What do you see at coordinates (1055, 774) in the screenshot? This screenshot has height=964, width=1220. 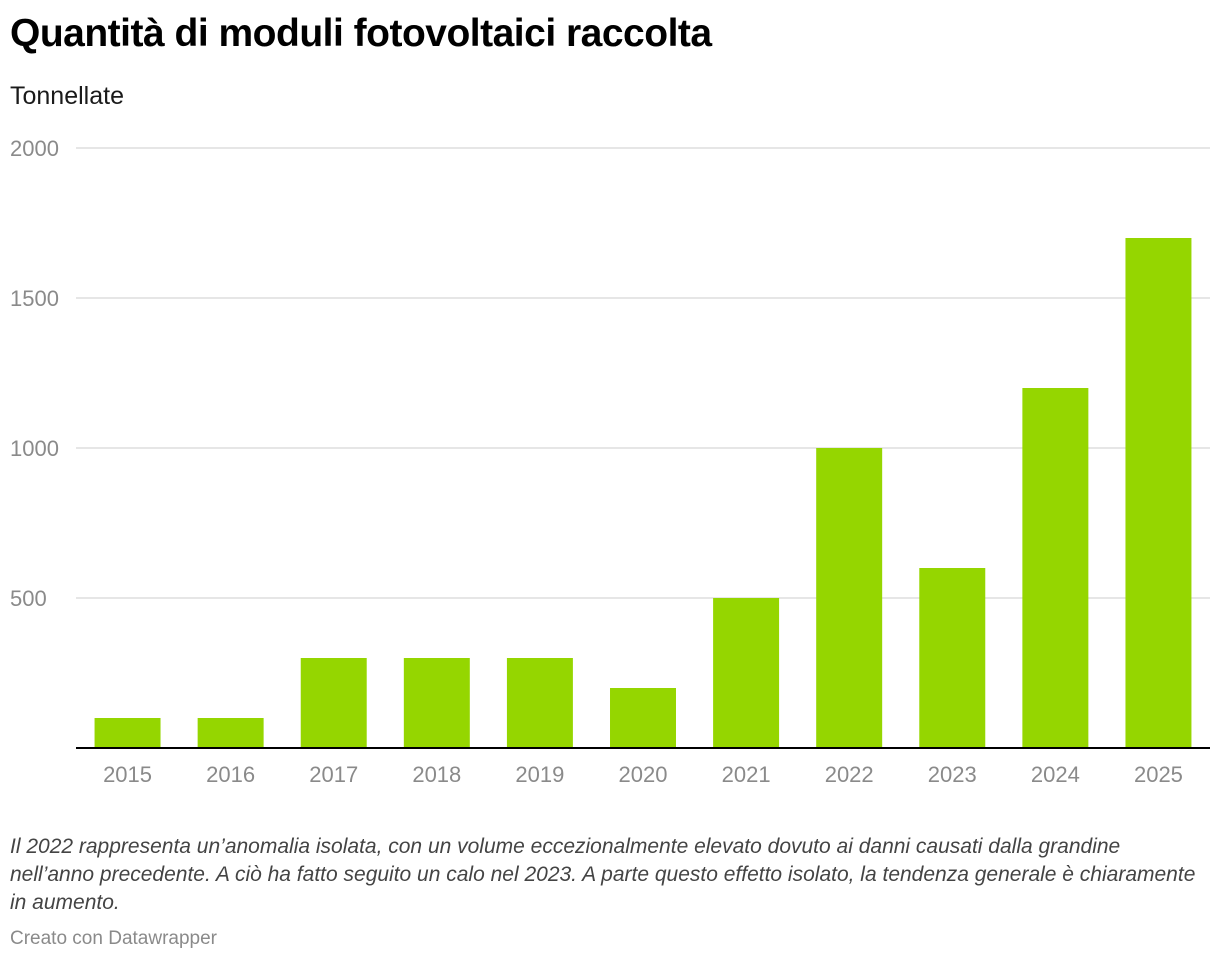 I see `x-tick-label-2024: 2024` at bounding box center [1055, 774].